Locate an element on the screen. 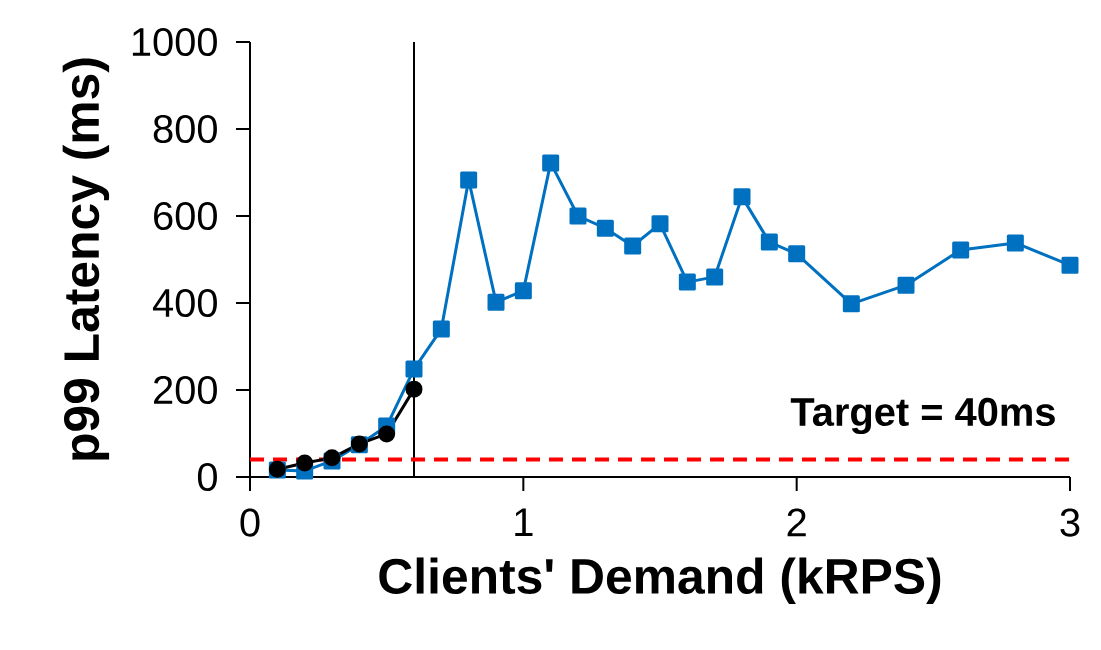 Image resolution: width=1101 pixels, height=650 pixels. ref-line-label: Target = 40ms is located at coordinates (922, 416).